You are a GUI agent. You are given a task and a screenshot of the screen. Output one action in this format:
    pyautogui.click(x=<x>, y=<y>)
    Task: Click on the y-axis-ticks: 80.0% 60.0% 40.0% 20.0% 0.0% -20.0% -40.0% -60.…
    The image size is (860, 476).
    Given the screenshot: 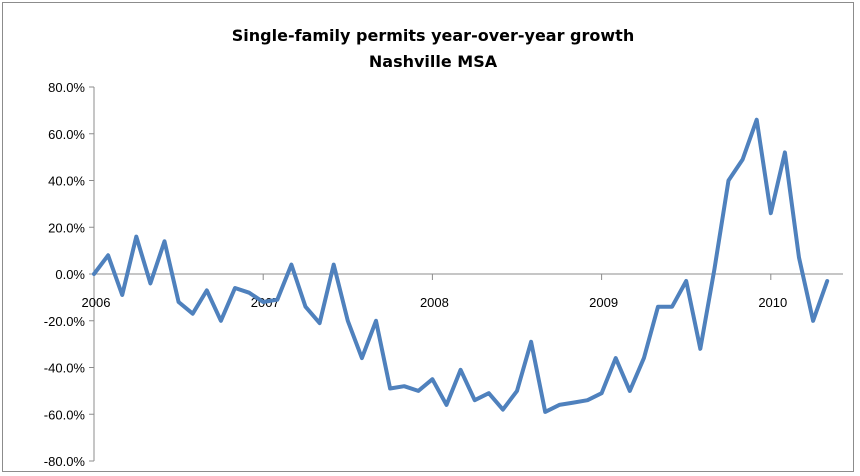 What is the action you would take?
    pyautogui.click(x=69, y=274)
    